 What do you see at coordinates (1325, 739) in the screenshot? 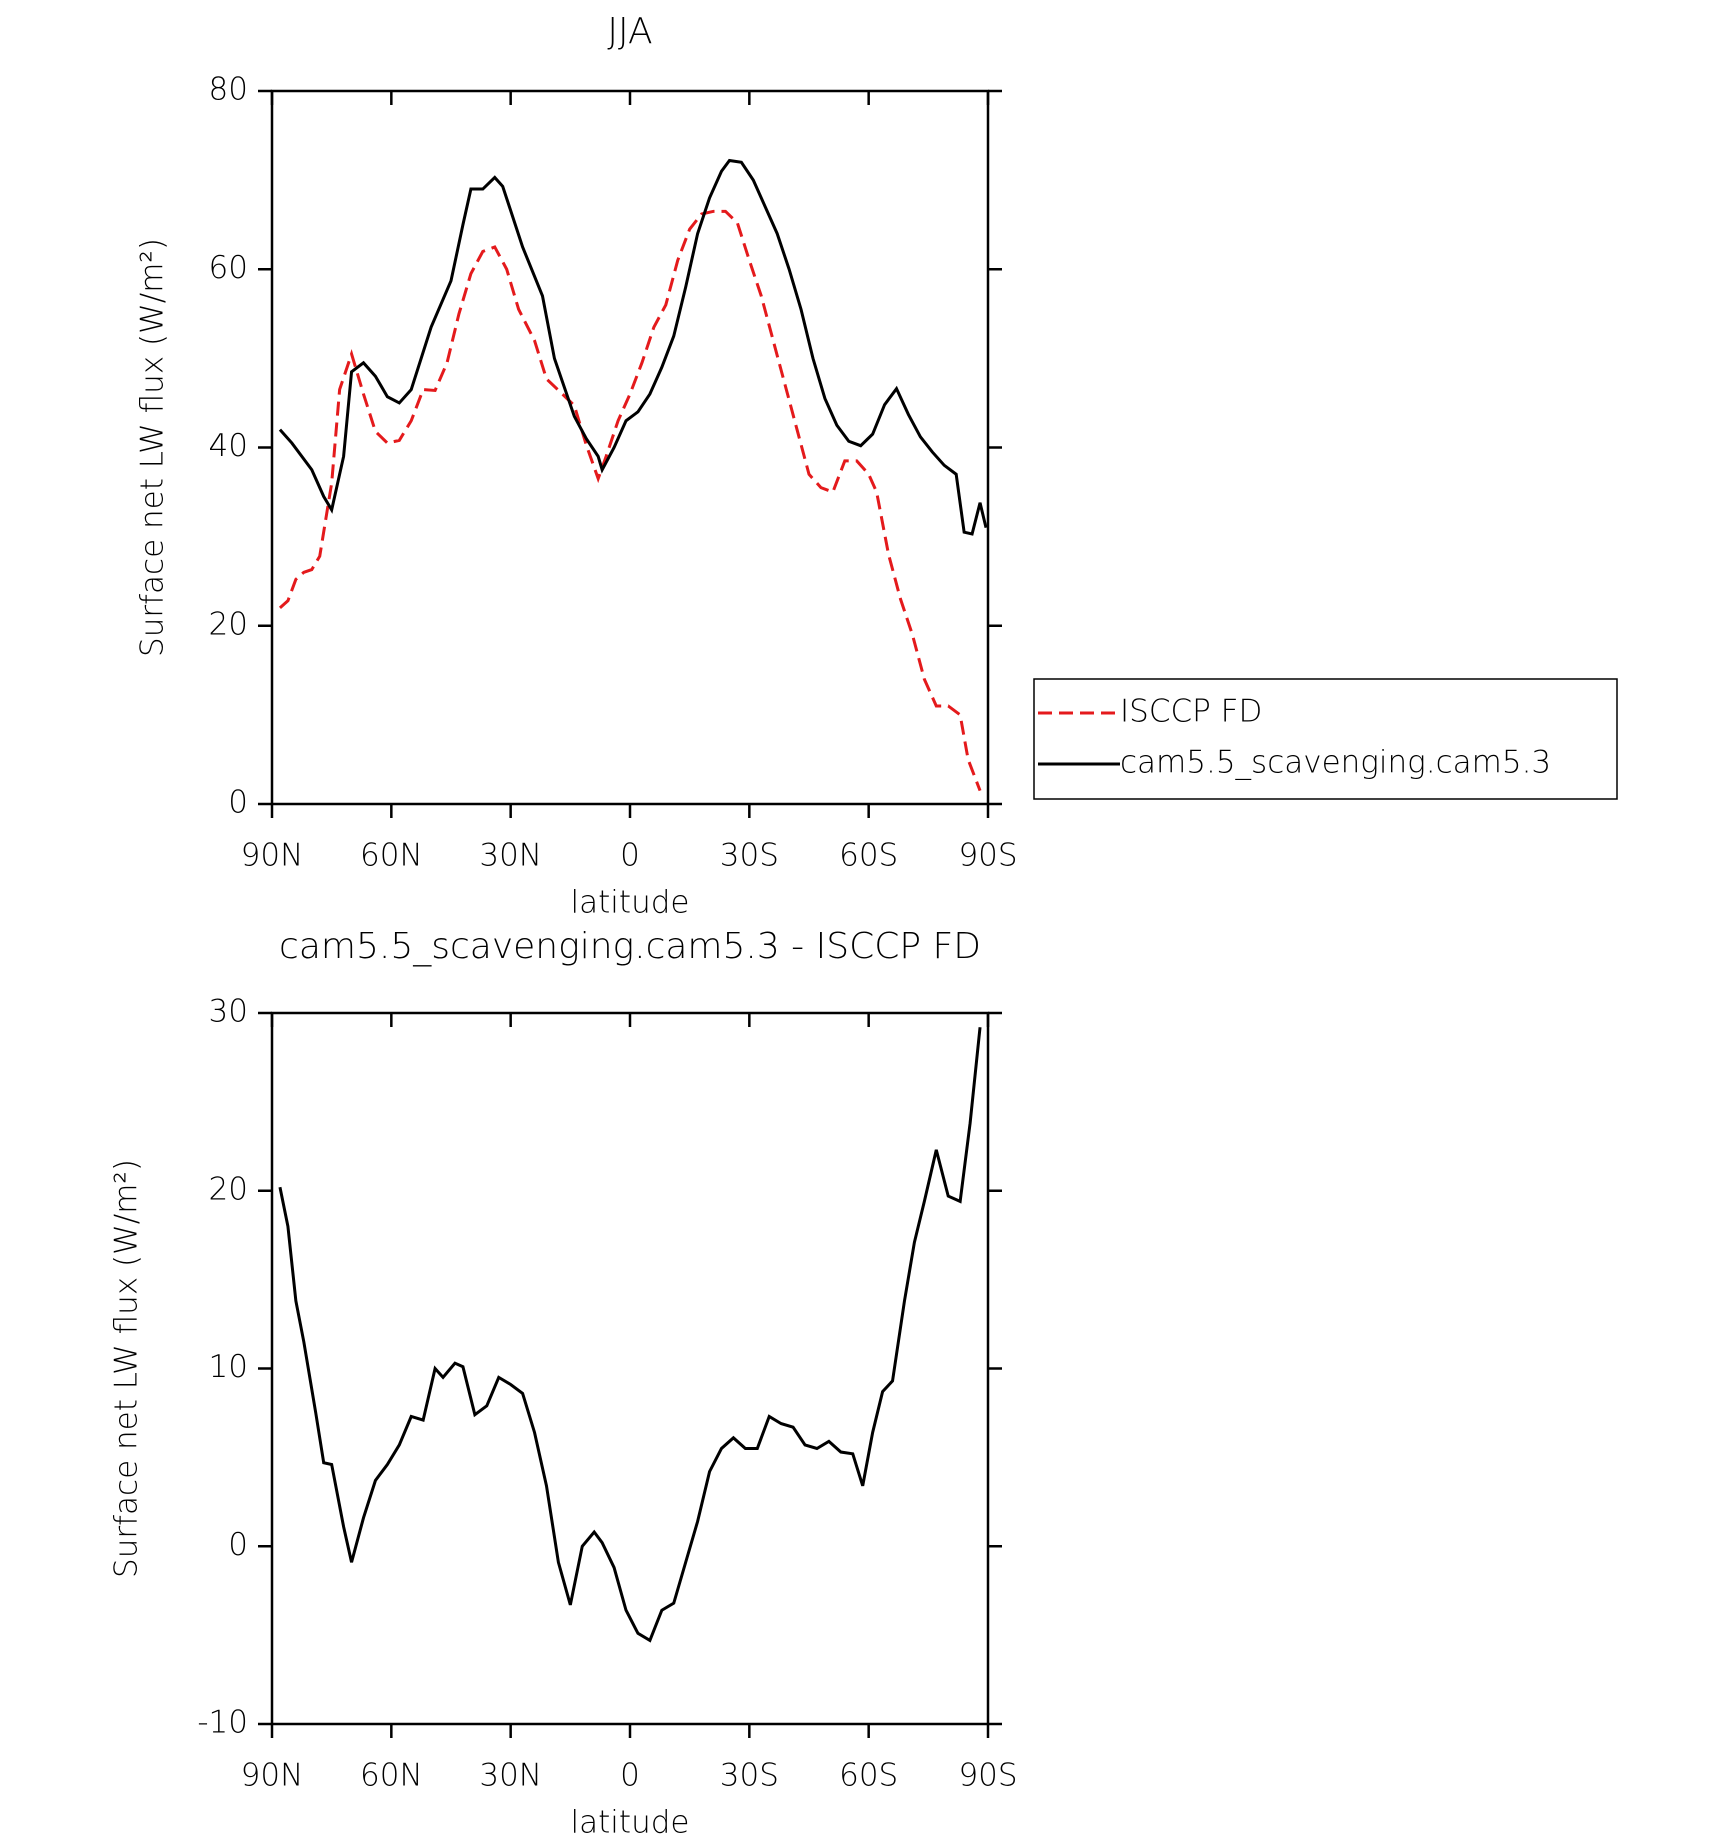
I see `legend-box` at bounding box center [1325, 739].